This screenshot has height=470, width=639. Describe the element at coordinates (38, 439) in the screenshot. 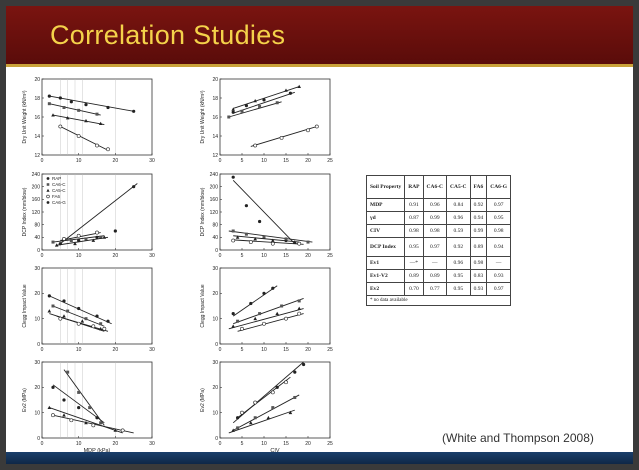

I see `y-tick-label: 0` at that location.